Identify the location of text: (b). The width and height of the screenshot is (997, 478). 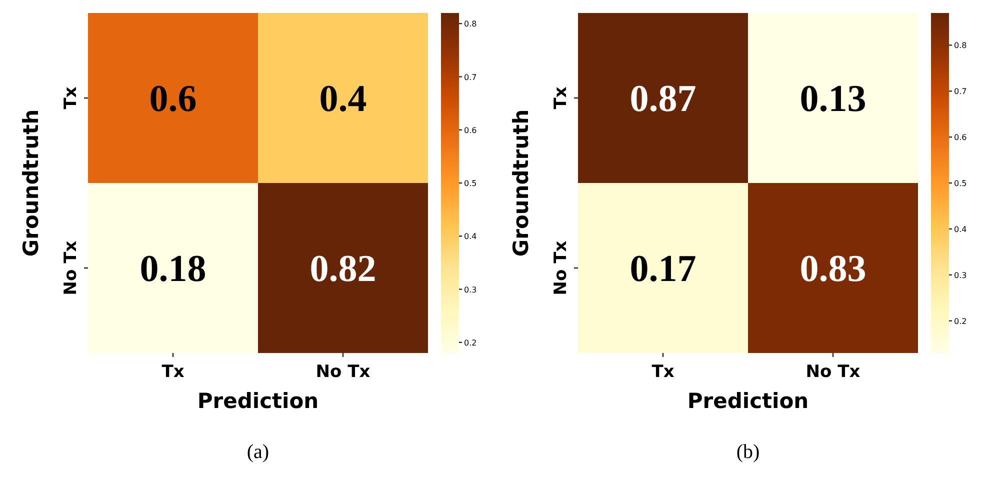
(748, 452).